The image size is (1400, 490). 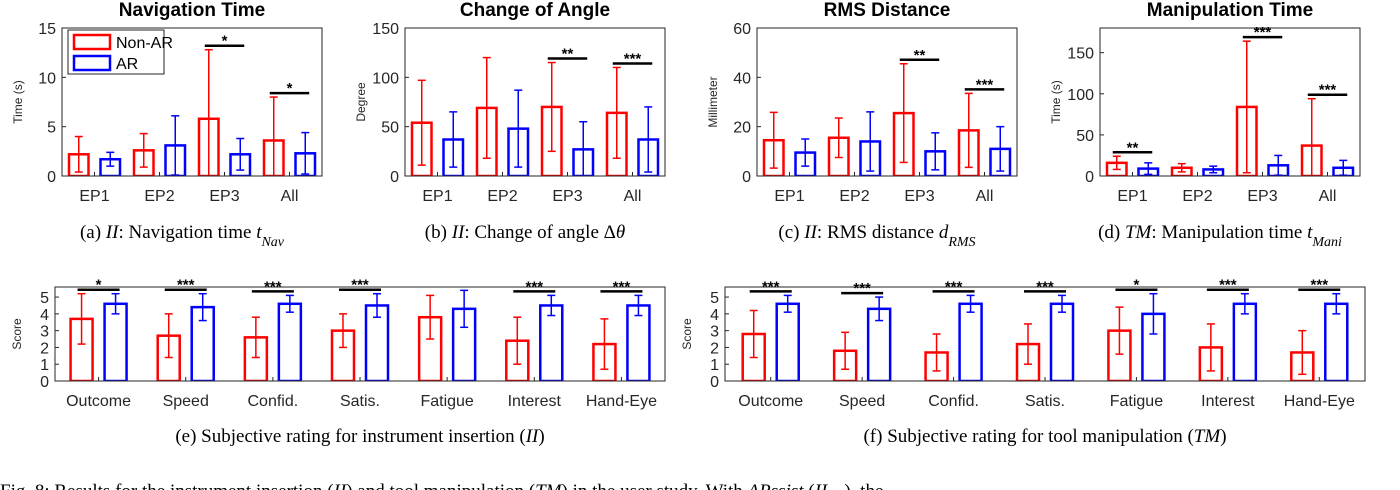 I want to click on y-axis-label: Millimeter, so click(x=713, y=101).